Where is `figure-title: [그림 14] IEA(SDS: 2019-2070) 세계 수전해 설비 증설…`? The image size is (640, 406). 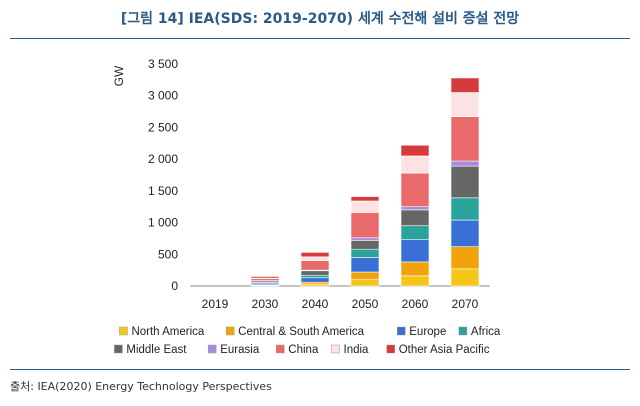 figure-title: [그림 14] IEA(SDS: 2019-2070) 세계 수전해 설비 증설… is located at coordinates (320, 19).